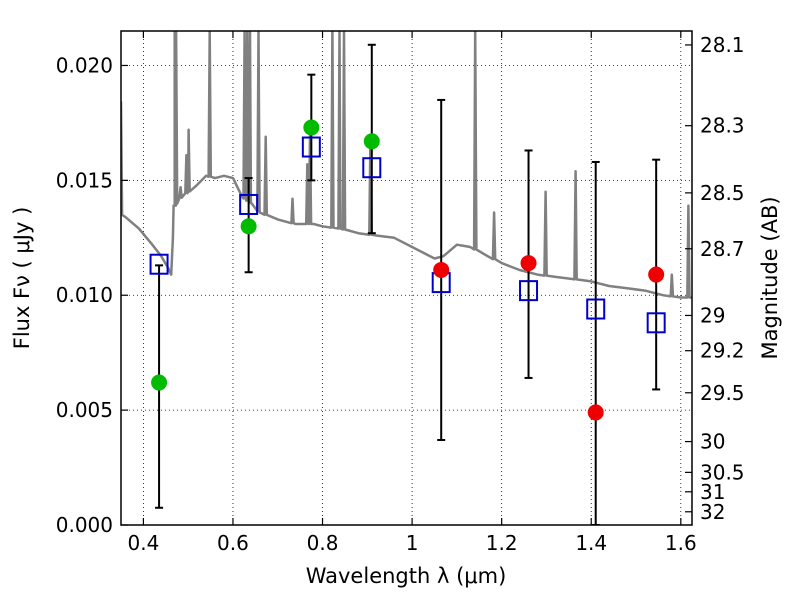 Image resolution: width=800 pixels, height=600 pixels. What do you see at coordinates (233, 543) in the screenshot?
I see `x-tick-label: 0.6` at bounding box center [233, 543].